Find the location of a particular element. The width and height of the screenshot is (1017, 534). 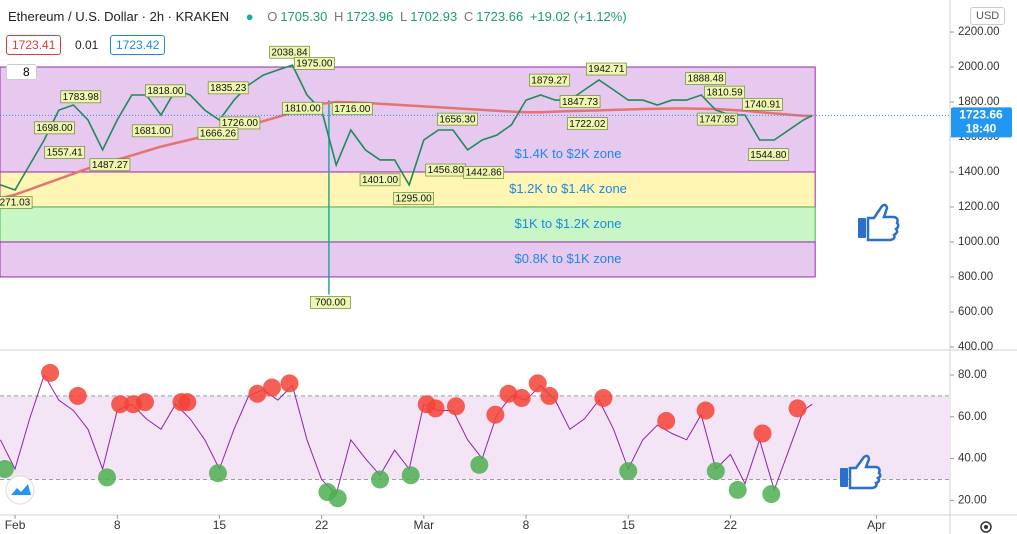

price-label: 1783.98 is located at coordinates (81, 97).